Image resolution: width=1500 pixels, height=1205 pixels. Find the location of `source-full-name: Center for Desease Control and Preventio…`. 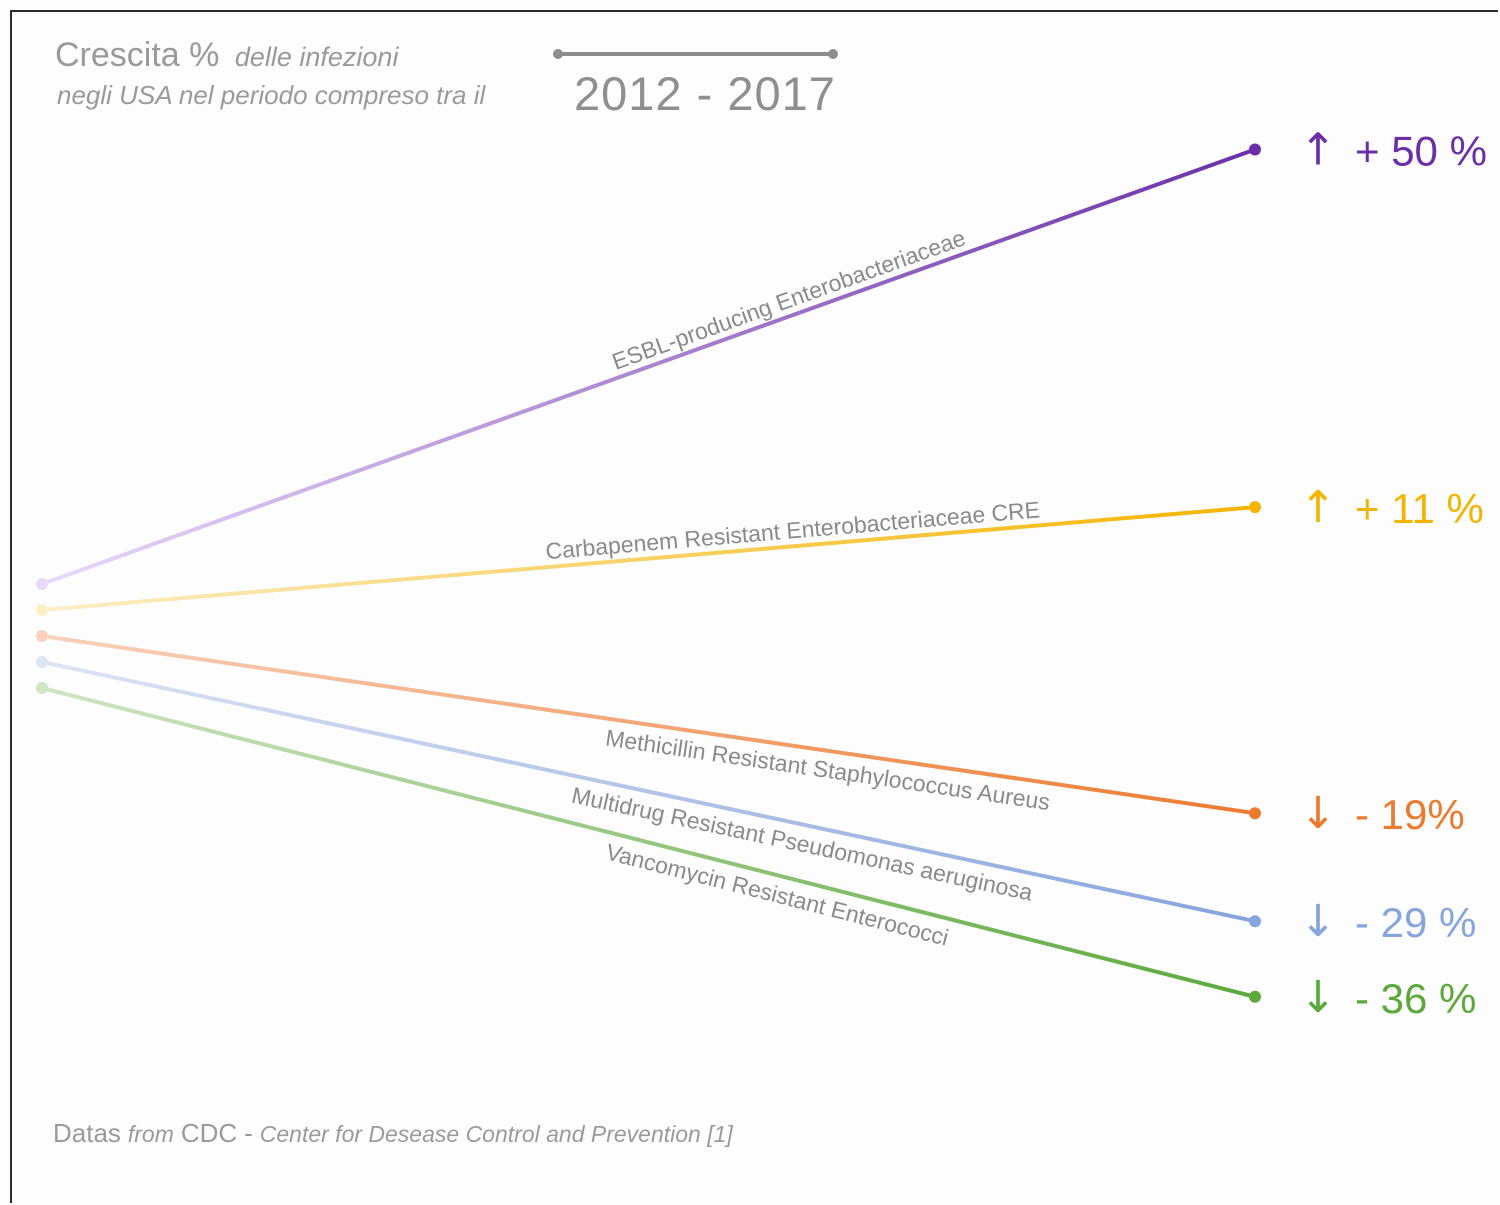

source-full-name: Center for Desease Control and Preventio… is located at coordinates (496, 1134).